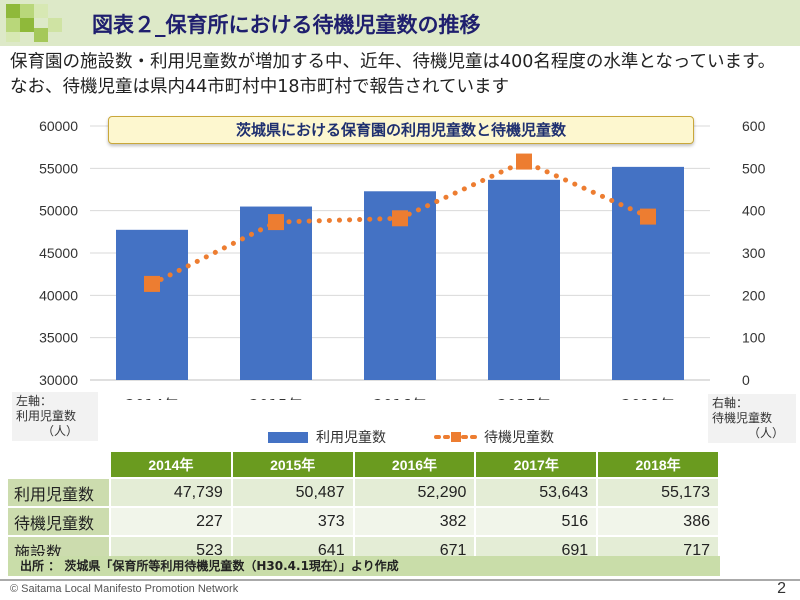 The image size is (800, 600). What do you see at coordinates (286, 25) in the screenshot?
I see `page-title: 図表２_保育所における待機児童数の推移` at bounding box center [286, 25].